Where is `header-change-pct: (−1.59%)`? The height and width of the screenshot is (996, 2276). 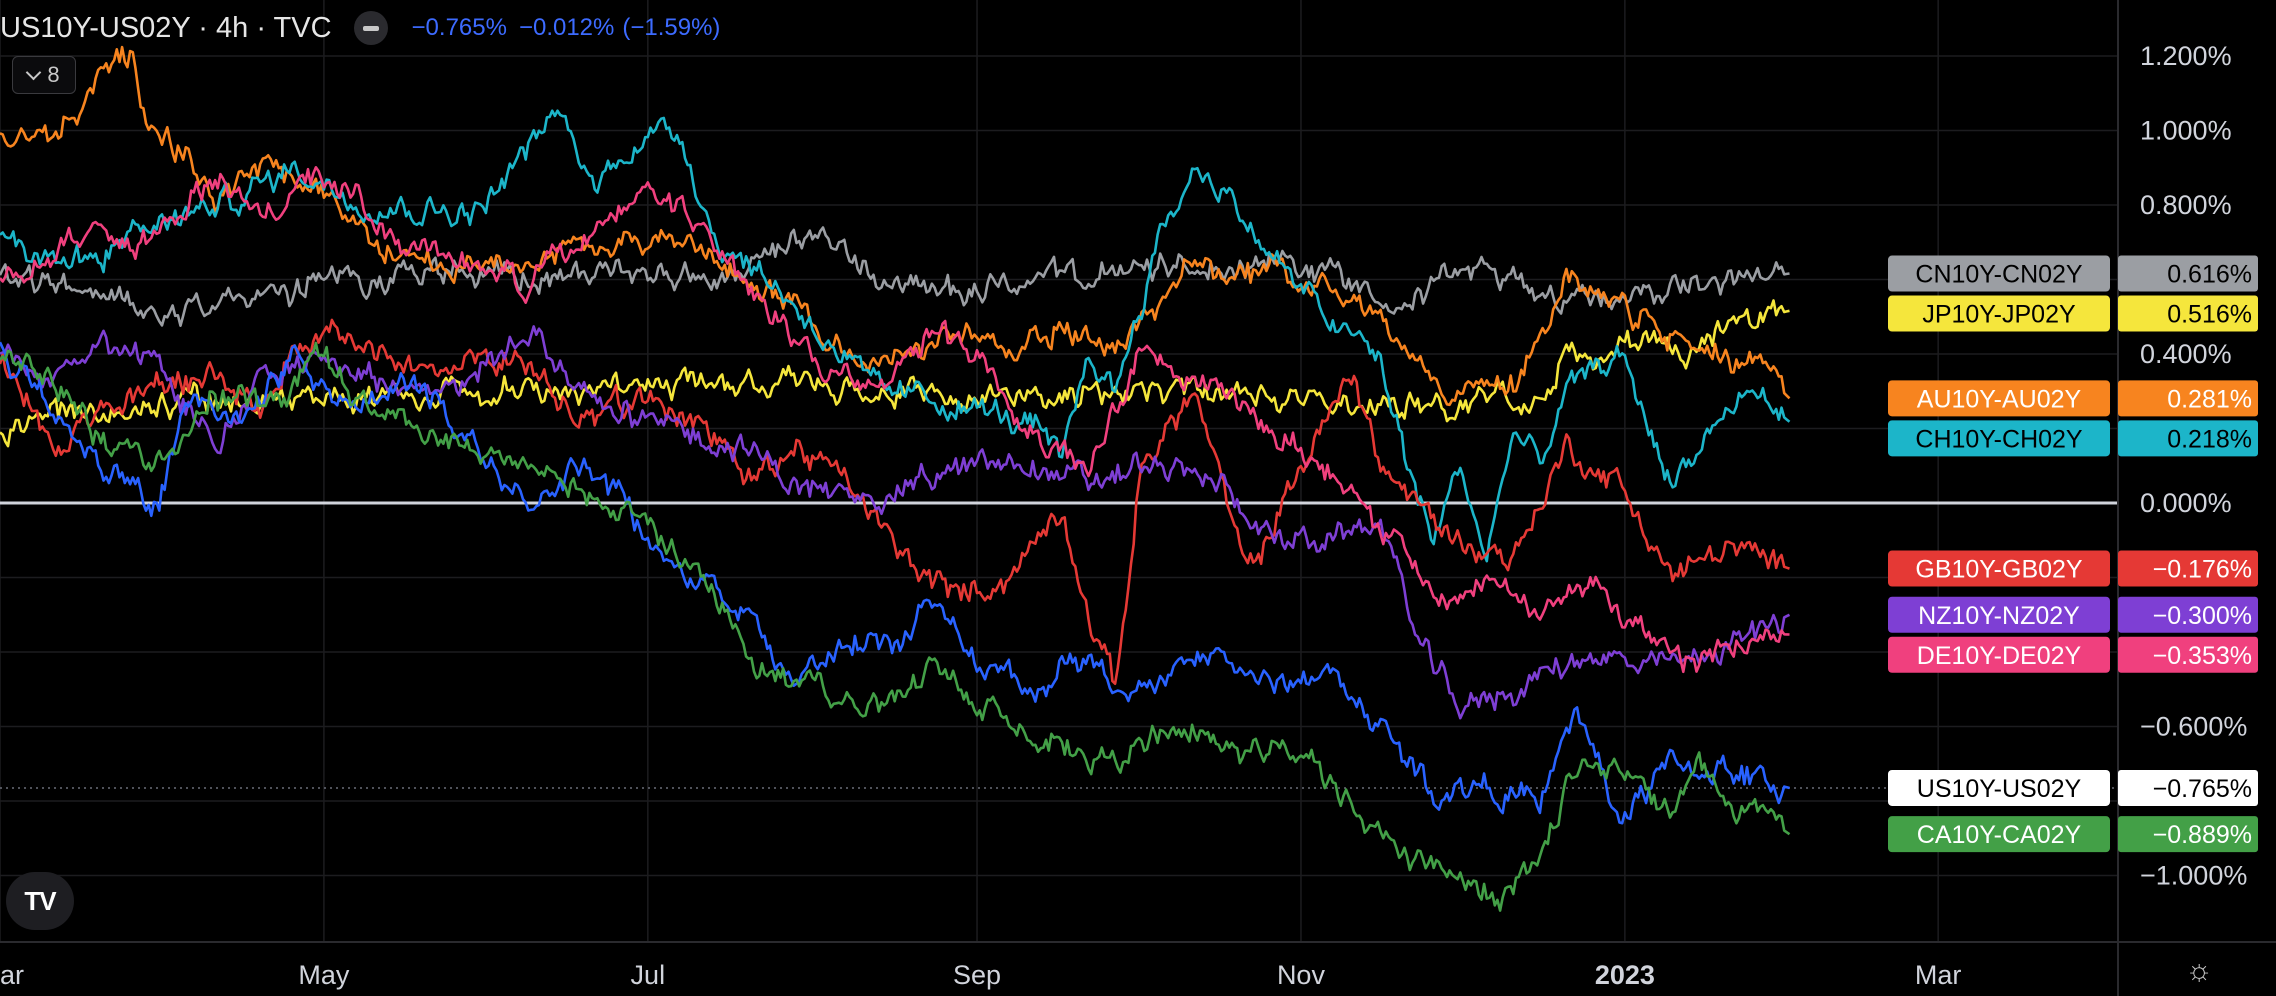
header-change-pct: (−1.59%) is located at coordinates (671, 27).